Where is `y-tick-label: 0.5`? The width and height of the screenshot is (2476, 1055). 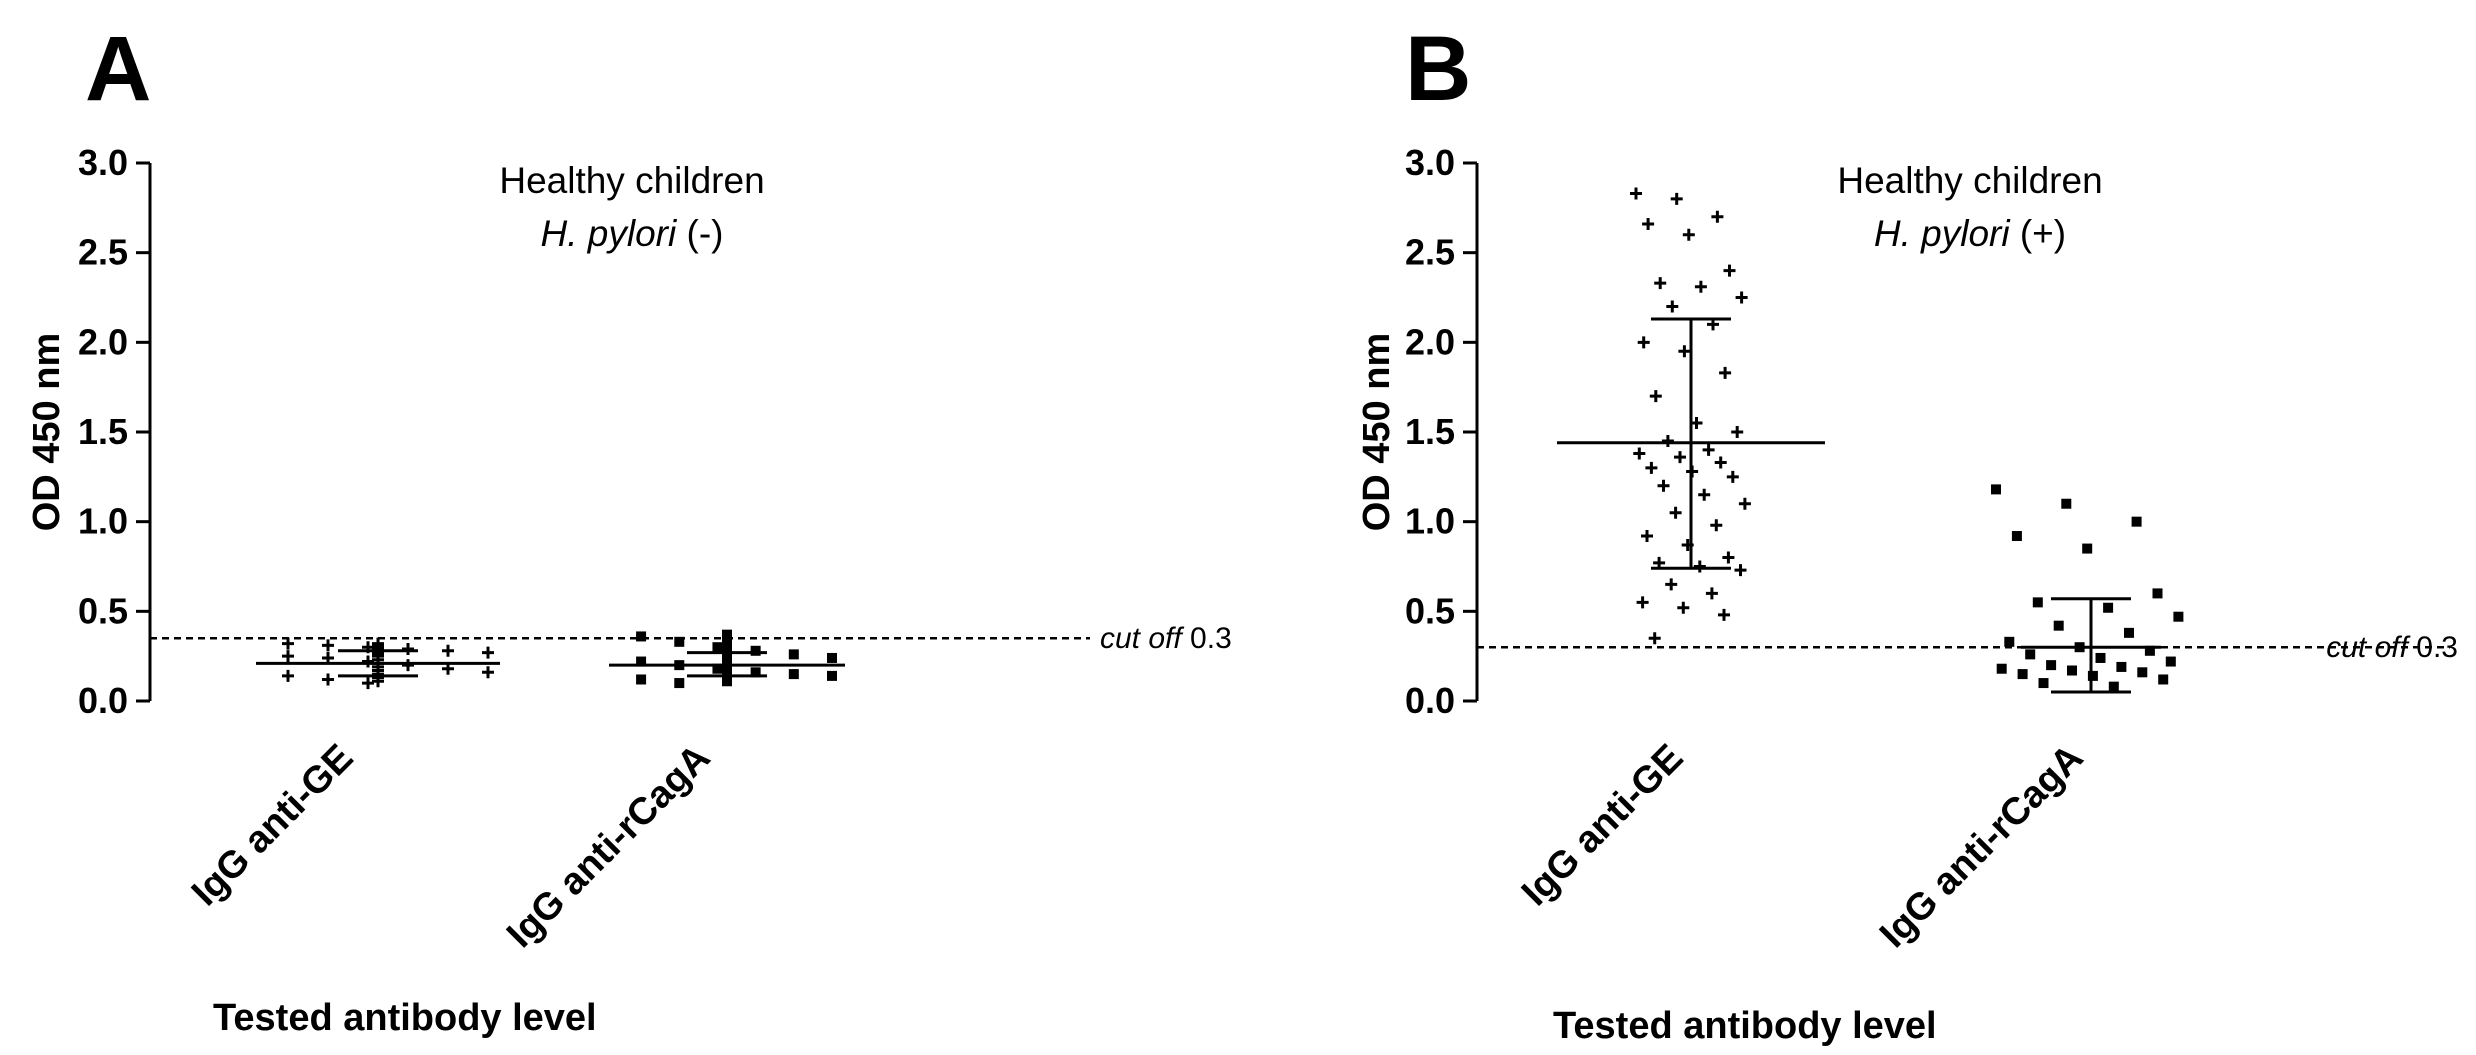
y-tick-label: 0.5 is located at coordinates (103, 610).